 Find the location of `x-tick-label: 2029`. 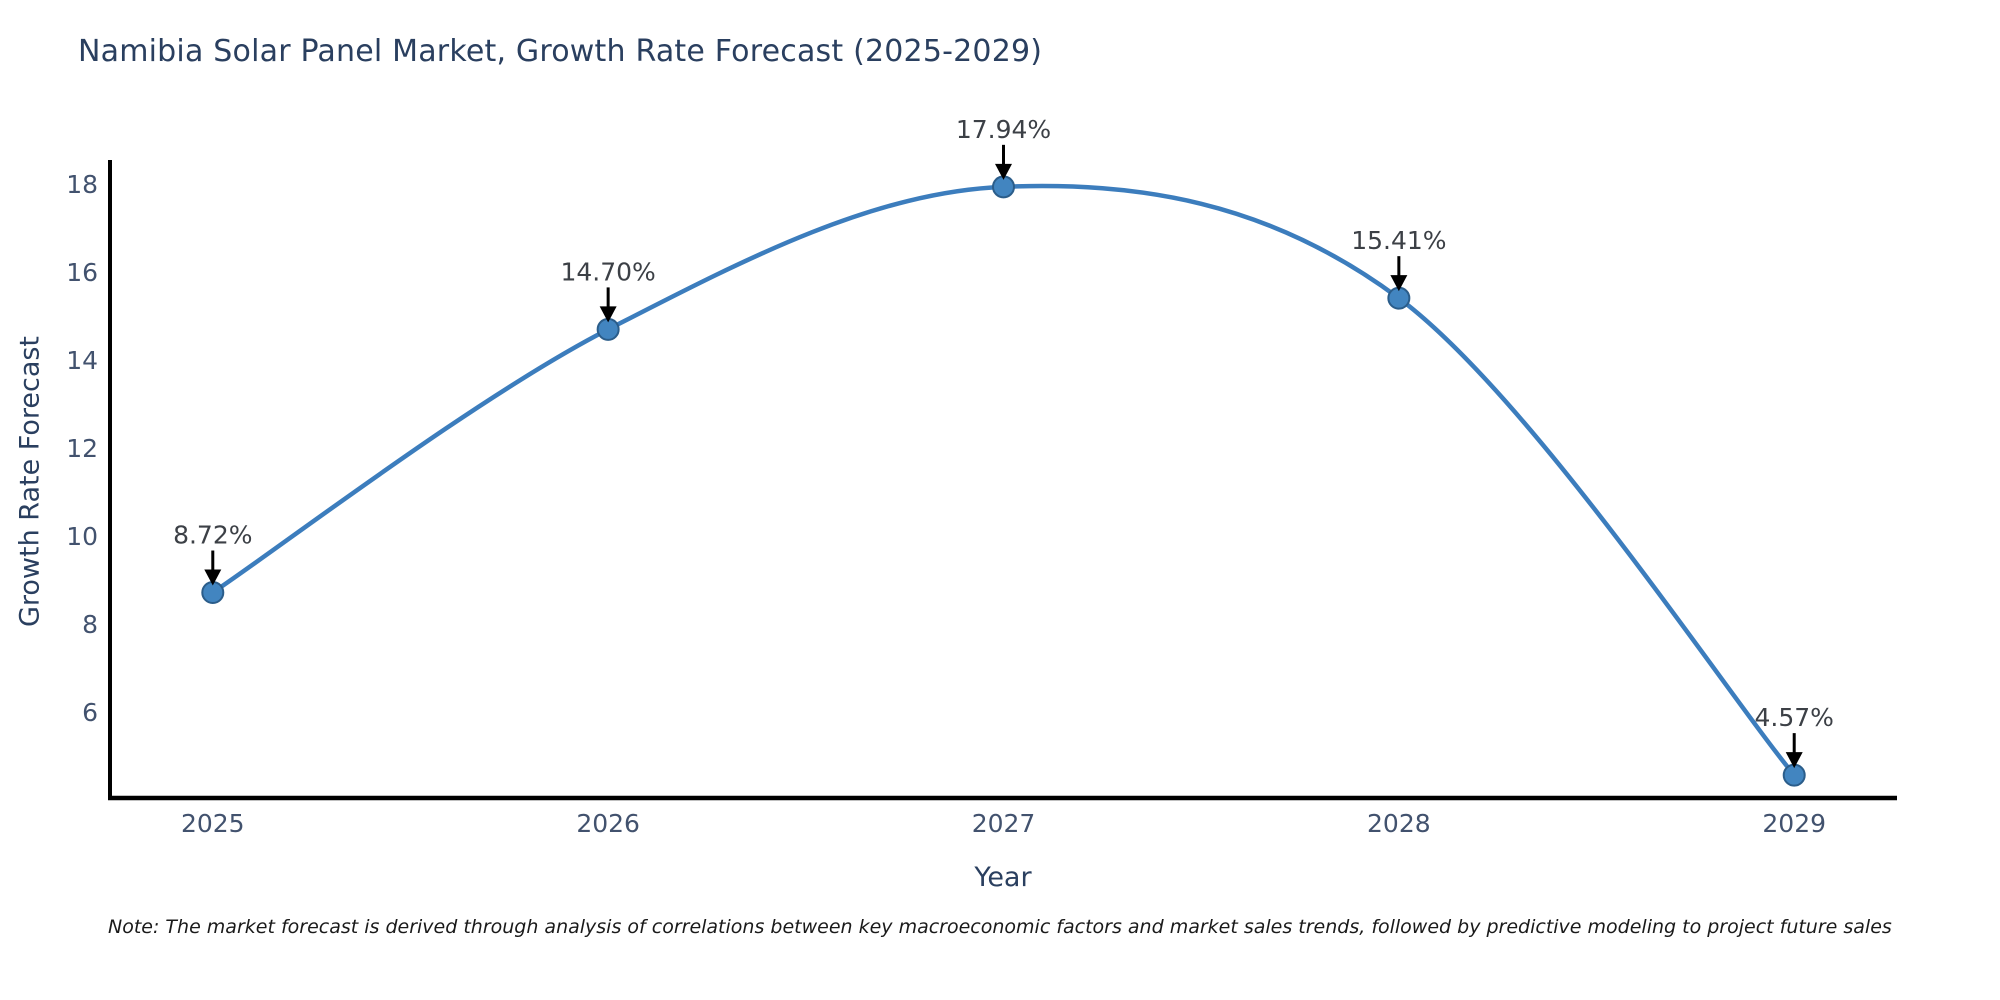

x-tick-label: 2029 is located at coordinates (1794, 823).